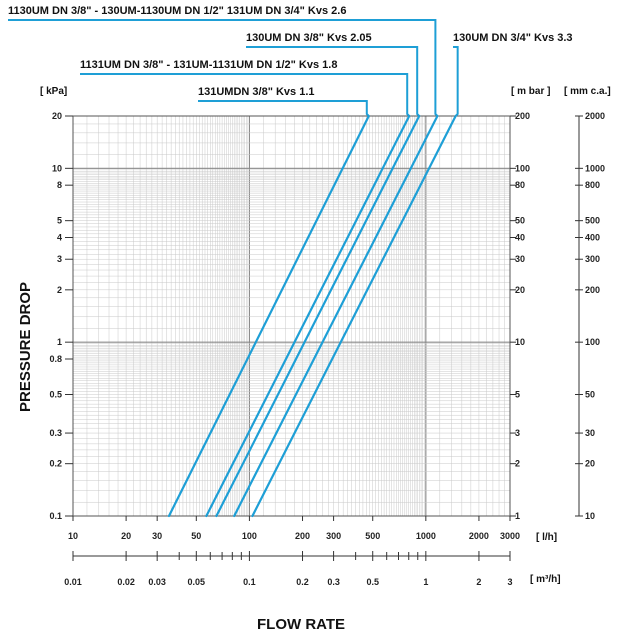 Image resolution: width=623 pixels, height=636 pixels. I want to click on x-tick-label-lh: 50, so click(196, 536).